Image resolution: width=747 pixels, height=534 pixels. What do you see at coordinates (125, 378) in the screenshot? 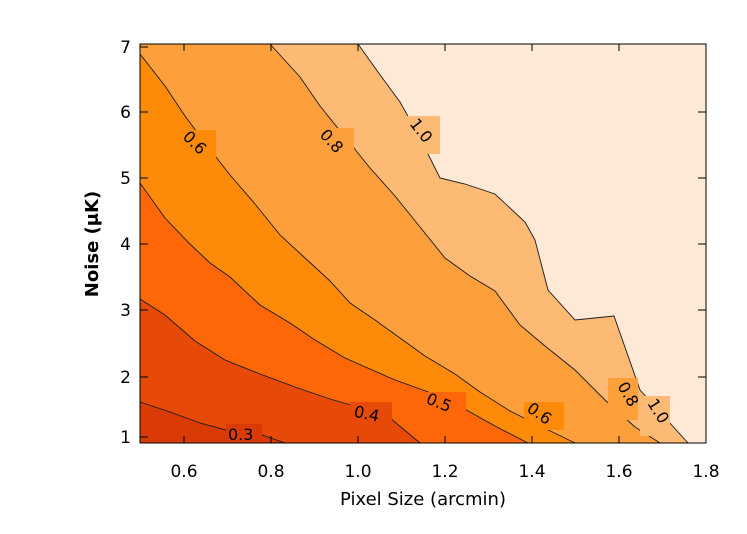
I see `y-tick-label: 2` at bounding box center [125, 378].